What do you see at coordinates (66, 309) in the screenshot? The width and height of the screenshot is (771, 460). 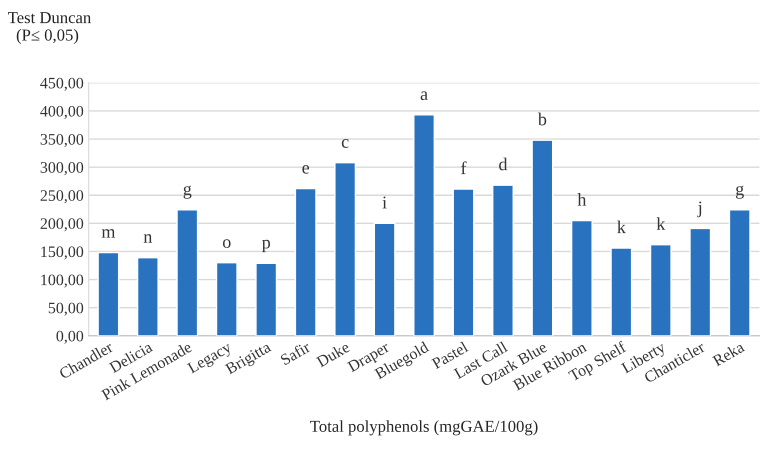 I see `y-tick-label: 50,00` at bounding box center [66, 309].